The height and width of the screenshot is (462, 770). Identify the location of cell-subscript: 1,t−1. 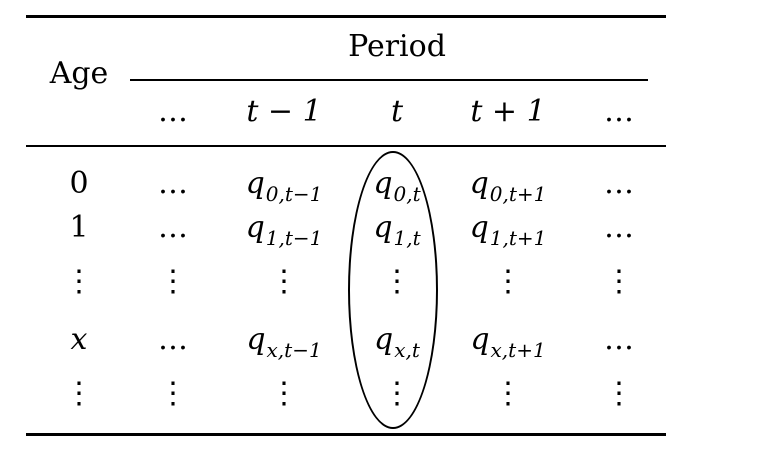
(294, 238).